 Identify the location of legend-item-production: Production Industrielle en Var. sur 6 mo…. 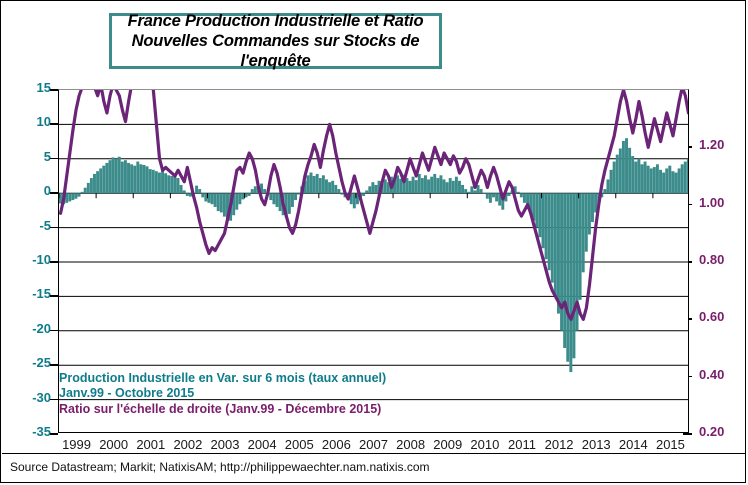
(223, 378).